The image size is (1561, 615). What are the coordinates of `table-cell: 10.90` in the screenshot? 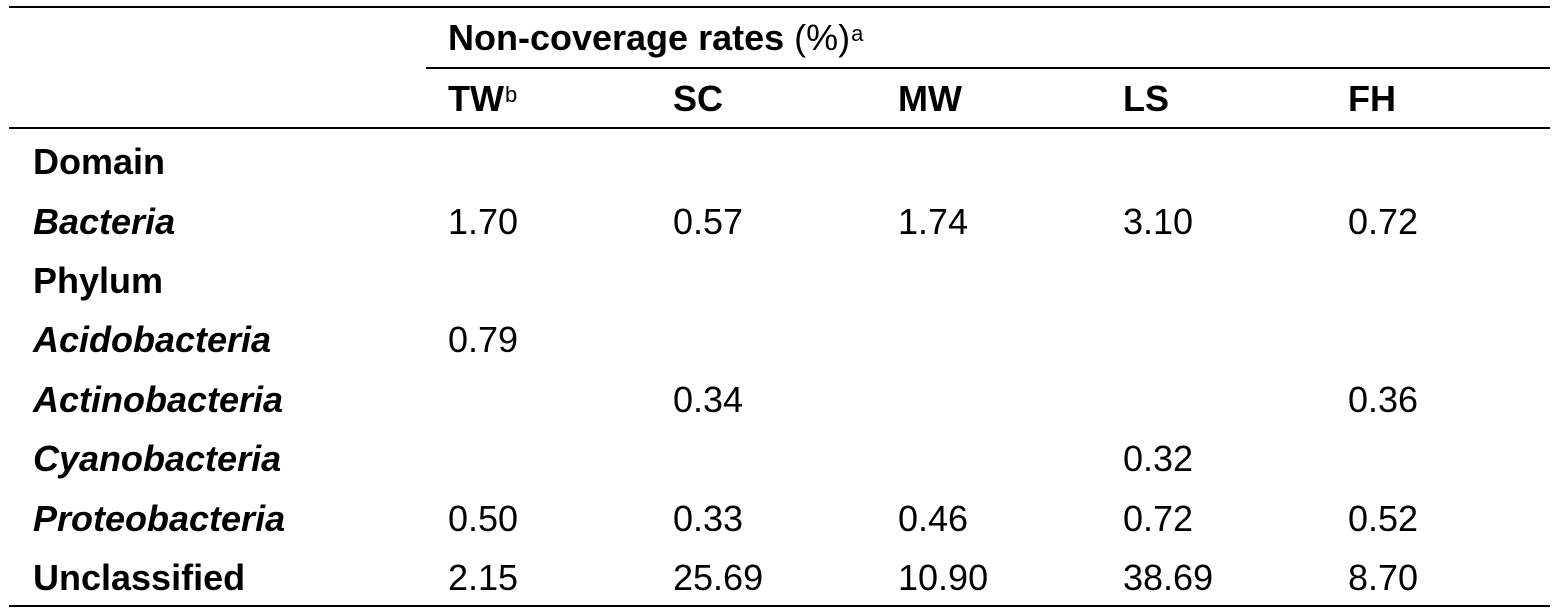 It's located at (943, 577).